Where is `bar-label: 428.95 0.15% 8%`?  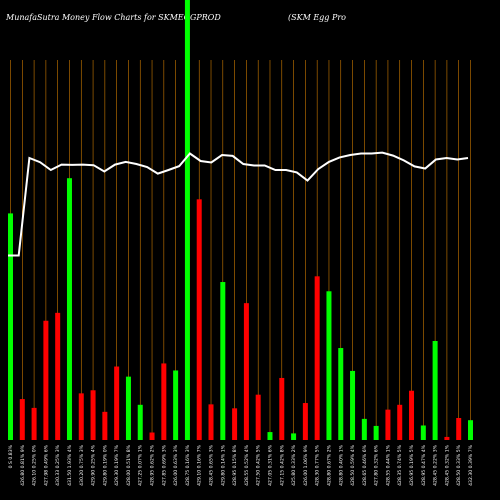 bar-label: 428.95 0.15% 8% is located at coordinates (235, 465).